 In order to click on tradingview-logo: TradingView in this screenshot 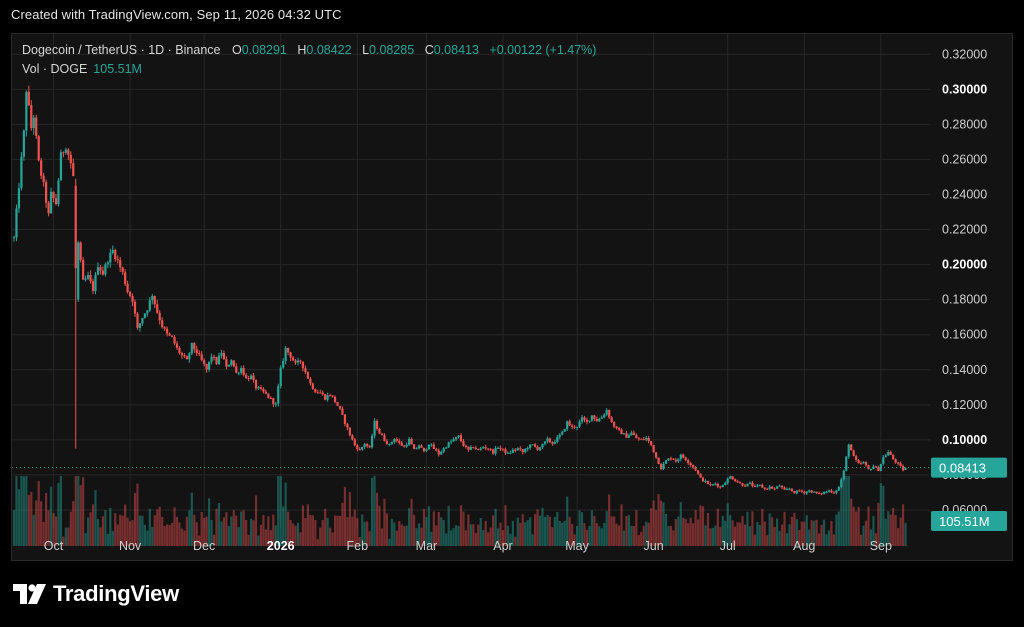, I will do `click(96, 594)`.